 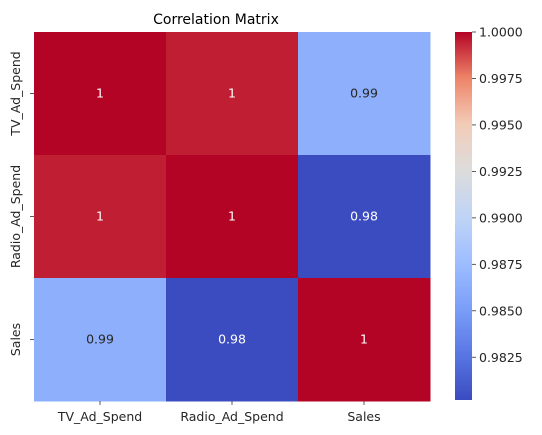 I want to click on heatmap-cell-r0-c0, so click(x=100, y=94).